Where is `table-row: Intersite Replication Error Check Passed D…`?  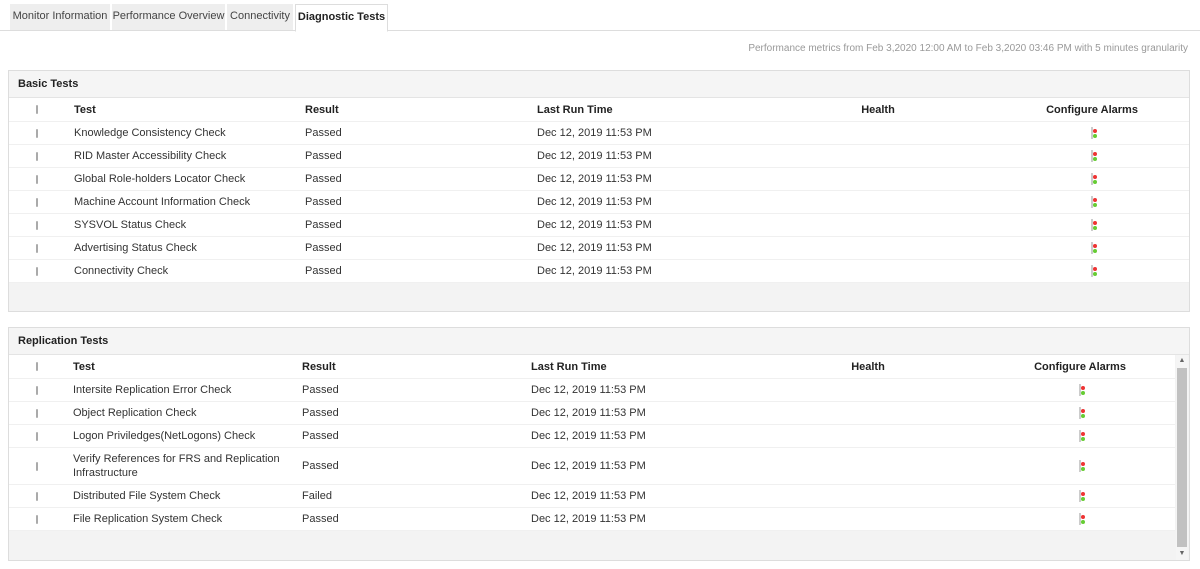 table-row: Intersite Replication Error Check Passed D… is located at coordinates (592, 390).